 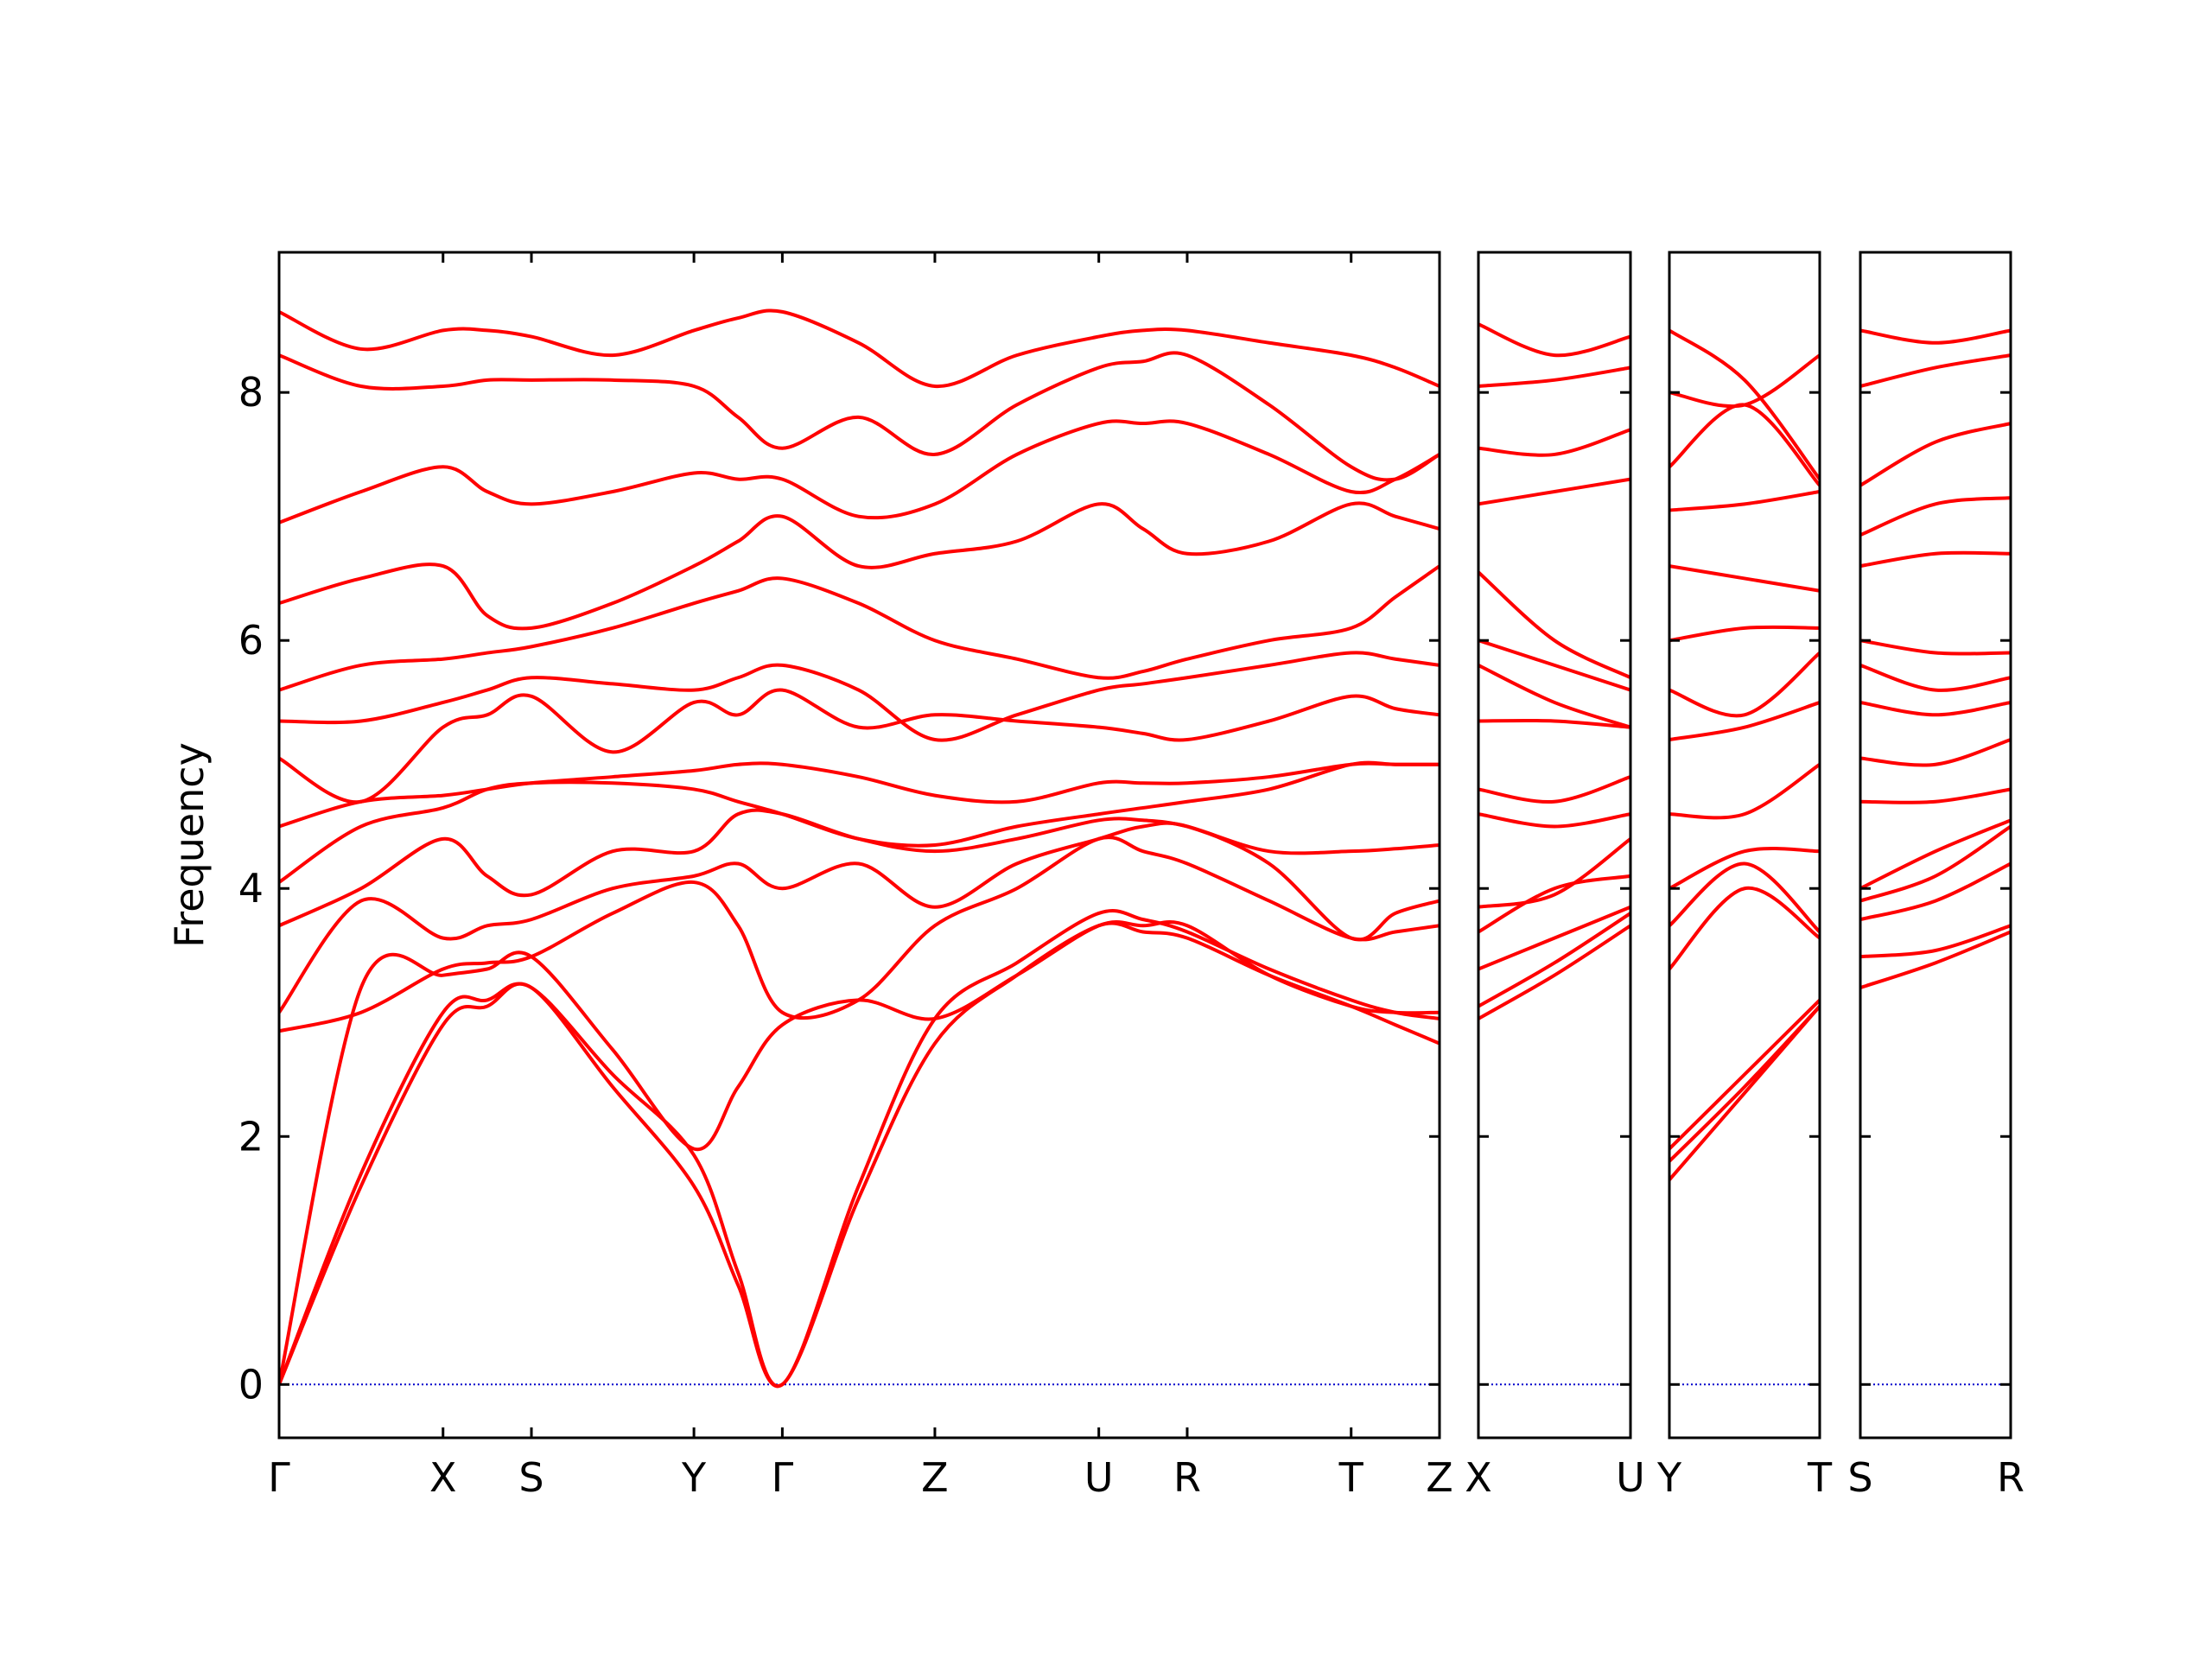 What do you see at coordinates (251, 888) in the screenshot?
I see `y-tick-label: 4` at bounding box center [251, 888].